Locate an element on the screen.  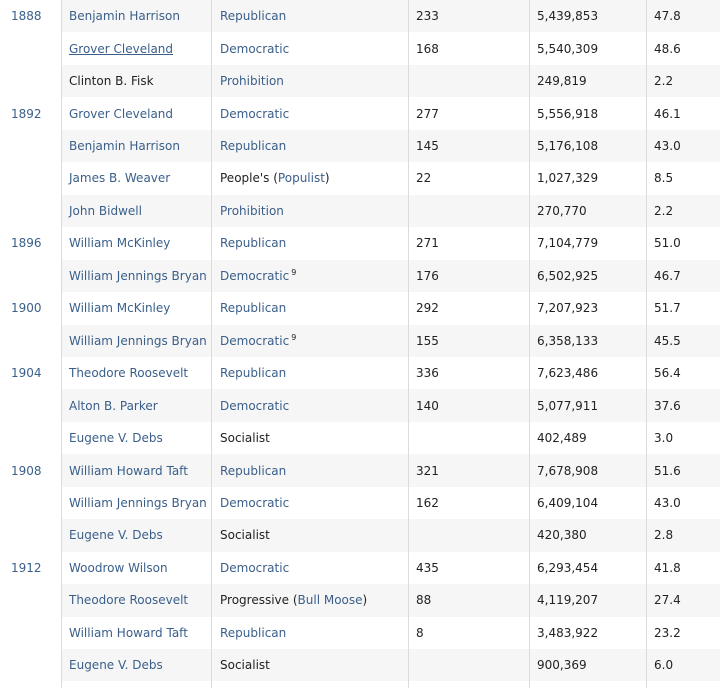
year-link: 1888 is located at coordinates (26, 16).